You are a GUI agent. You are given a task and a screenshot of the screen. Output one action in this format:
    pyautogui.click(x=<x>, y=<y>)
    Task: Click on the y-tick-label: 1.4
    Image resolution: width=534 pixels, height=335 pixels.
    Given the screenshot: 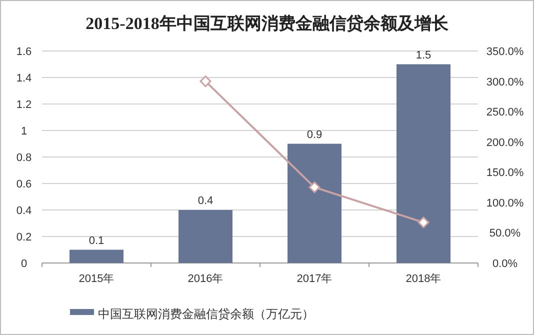 What is the action you would take?
    pyautogui.click(x=24, y=78)
    